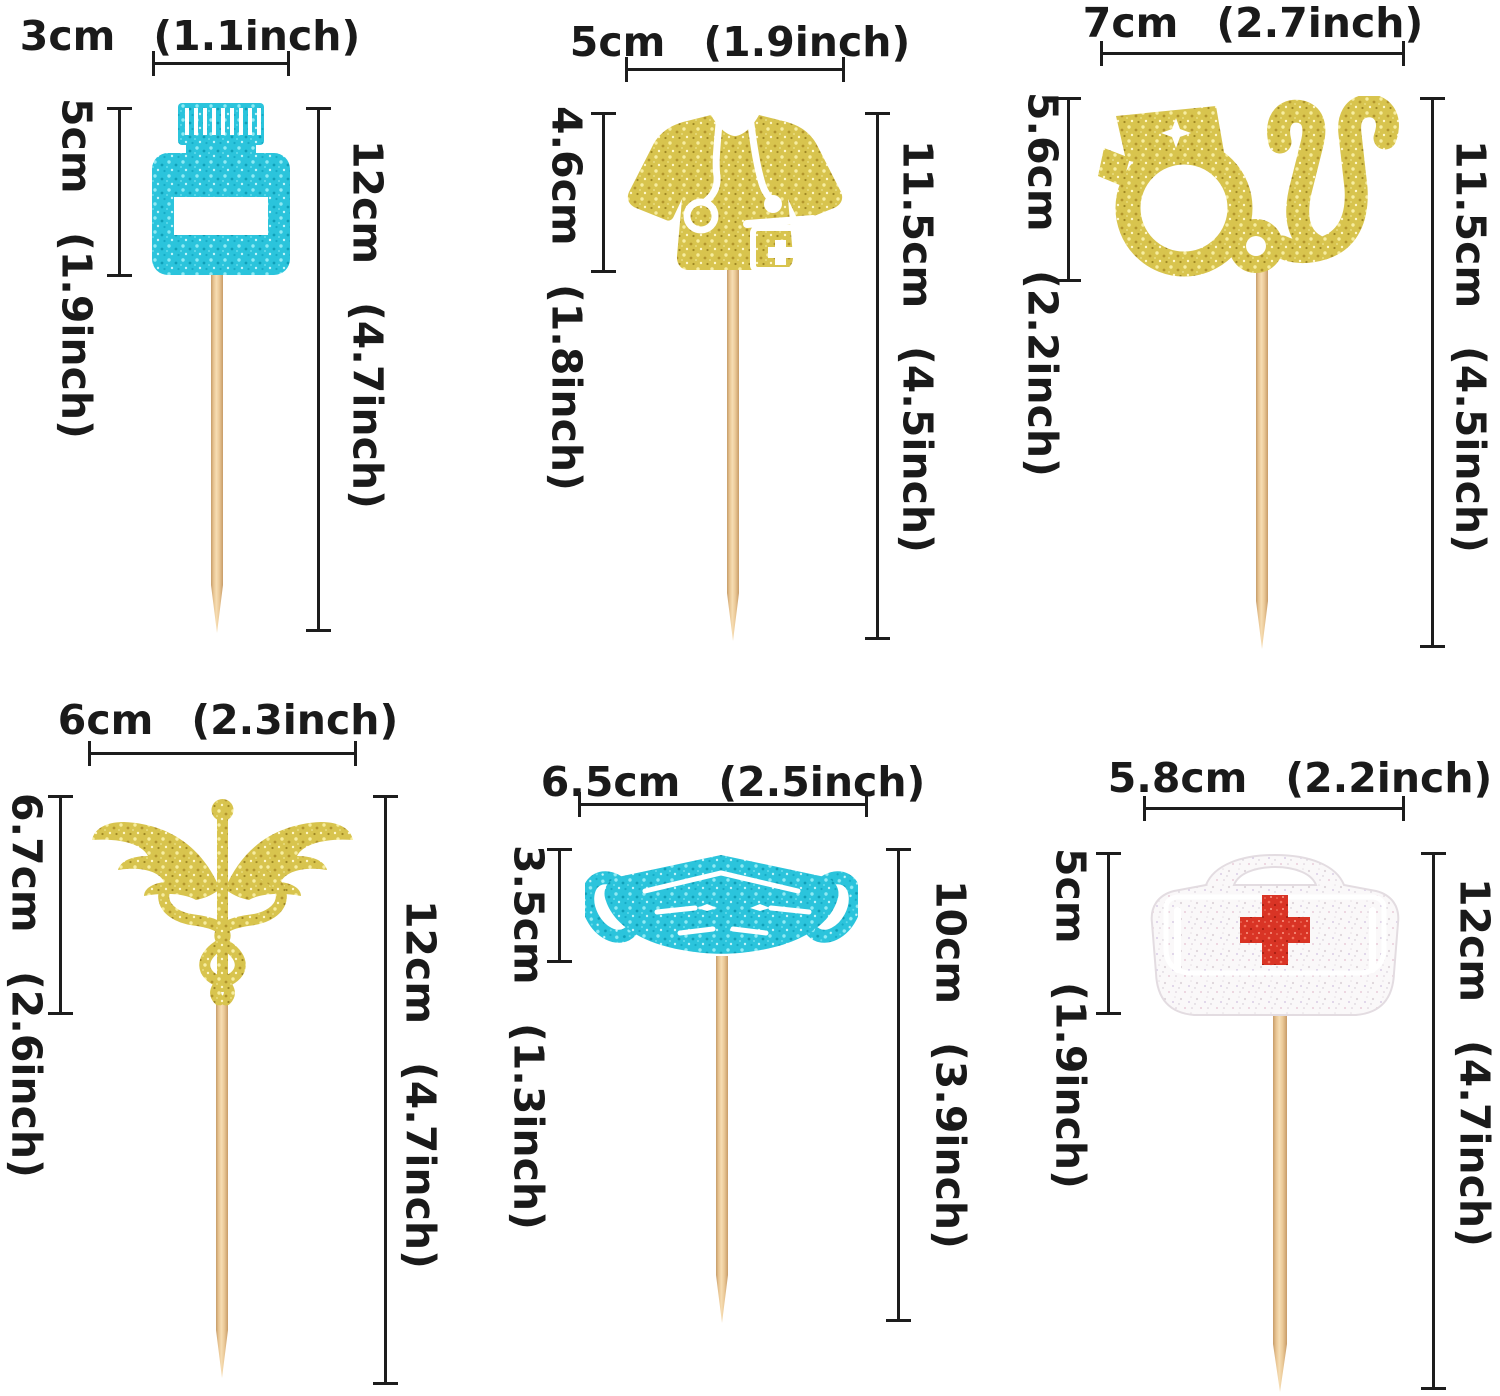 Image resolution: width=1500 pixels, height=1396 pixels. I want to click on stethoscope-icon, so click(1248, 186).